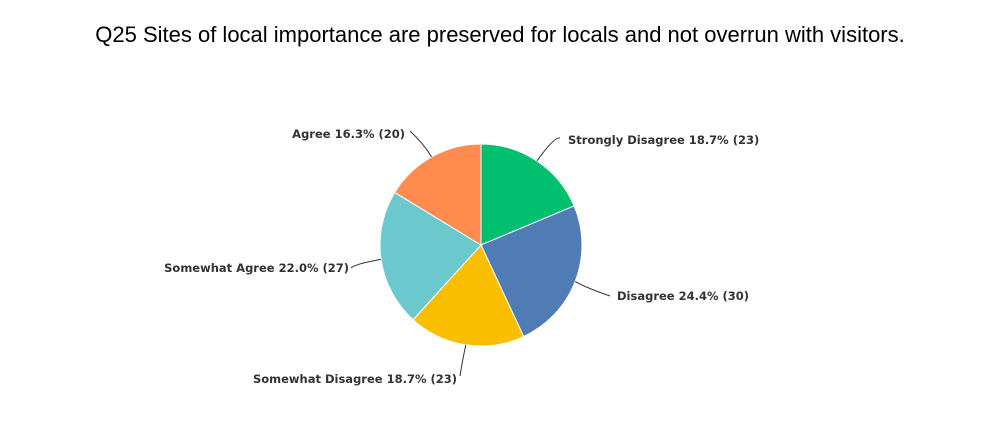 This screenshot has width=1000, height=430. What do you see at coordinates (592, 288) in the screenshot?
I see `leader-line-disagree` at bounding box center [592, 288].